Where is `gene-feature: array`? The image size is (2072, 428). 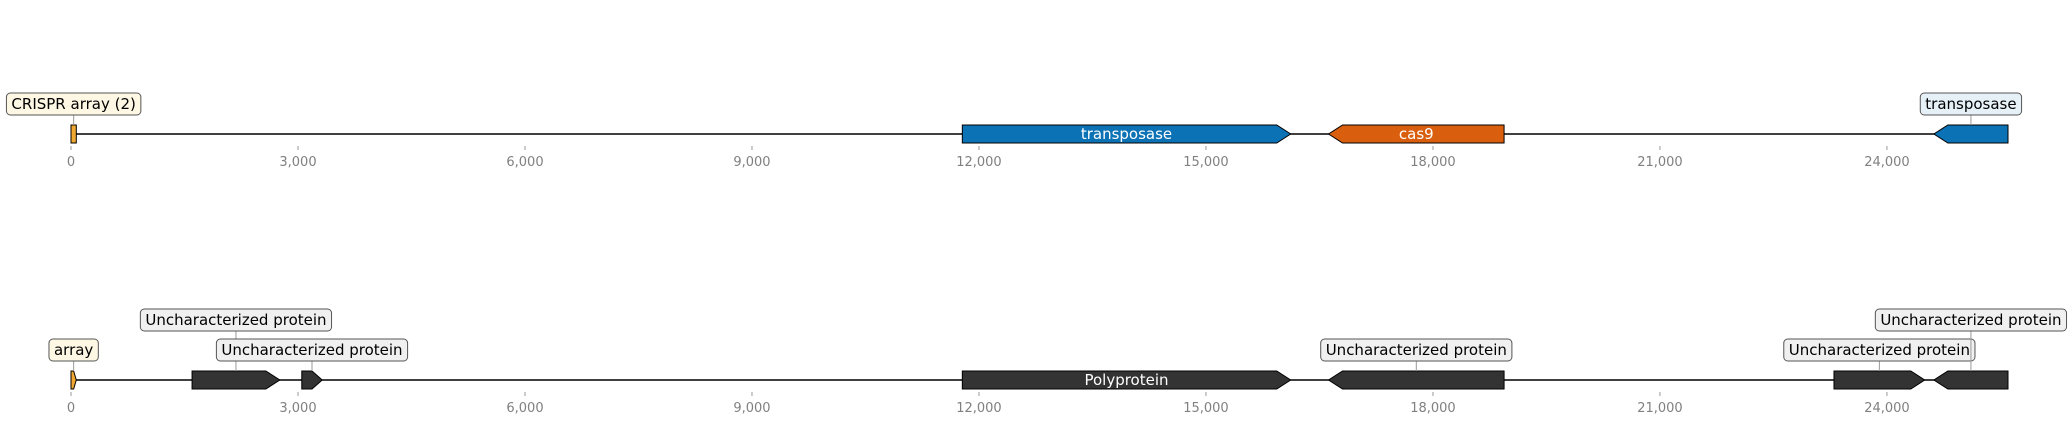
gene-feature: array is located at coordinates (73, 364).